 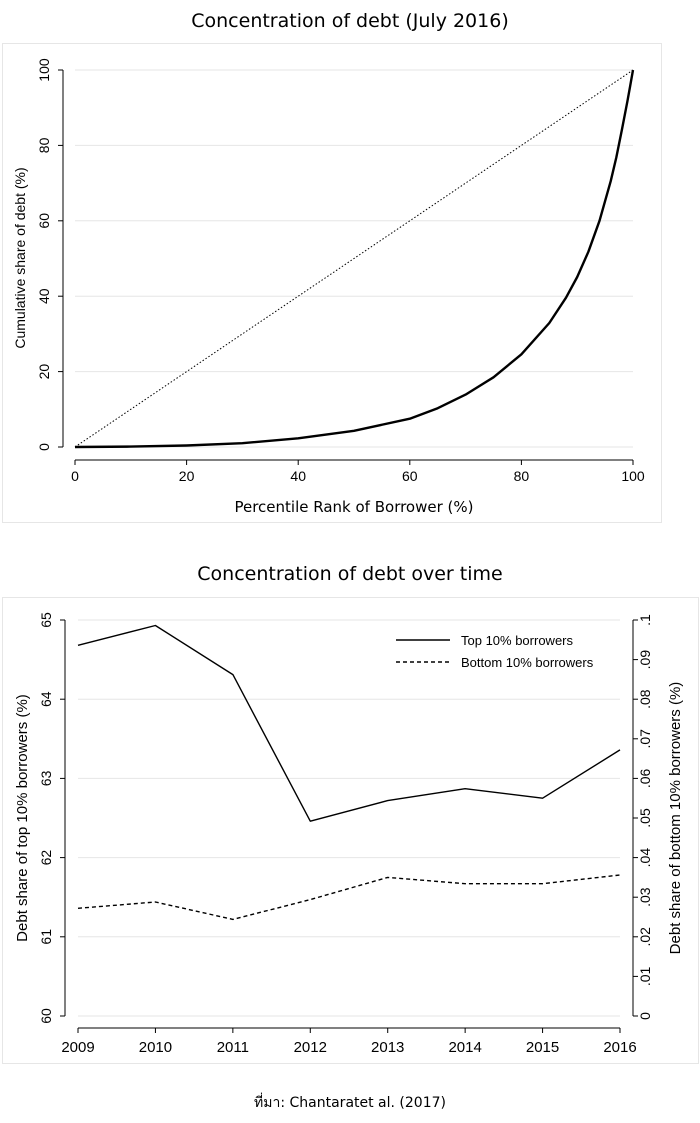 I want to click on chart2-right-tick-label: .1, so click(x=645, y=620).